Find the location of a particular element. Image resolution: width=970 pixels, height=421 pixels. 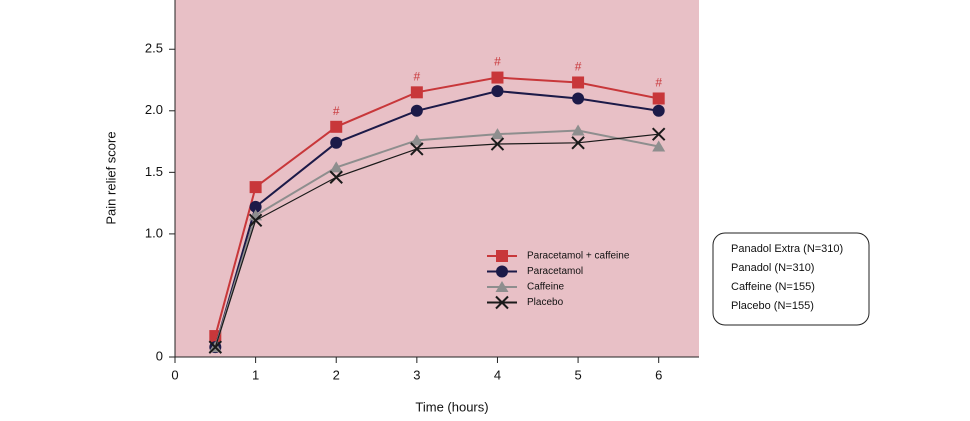

y-tick-label: 2.0 is located at coordinates (154, 109).